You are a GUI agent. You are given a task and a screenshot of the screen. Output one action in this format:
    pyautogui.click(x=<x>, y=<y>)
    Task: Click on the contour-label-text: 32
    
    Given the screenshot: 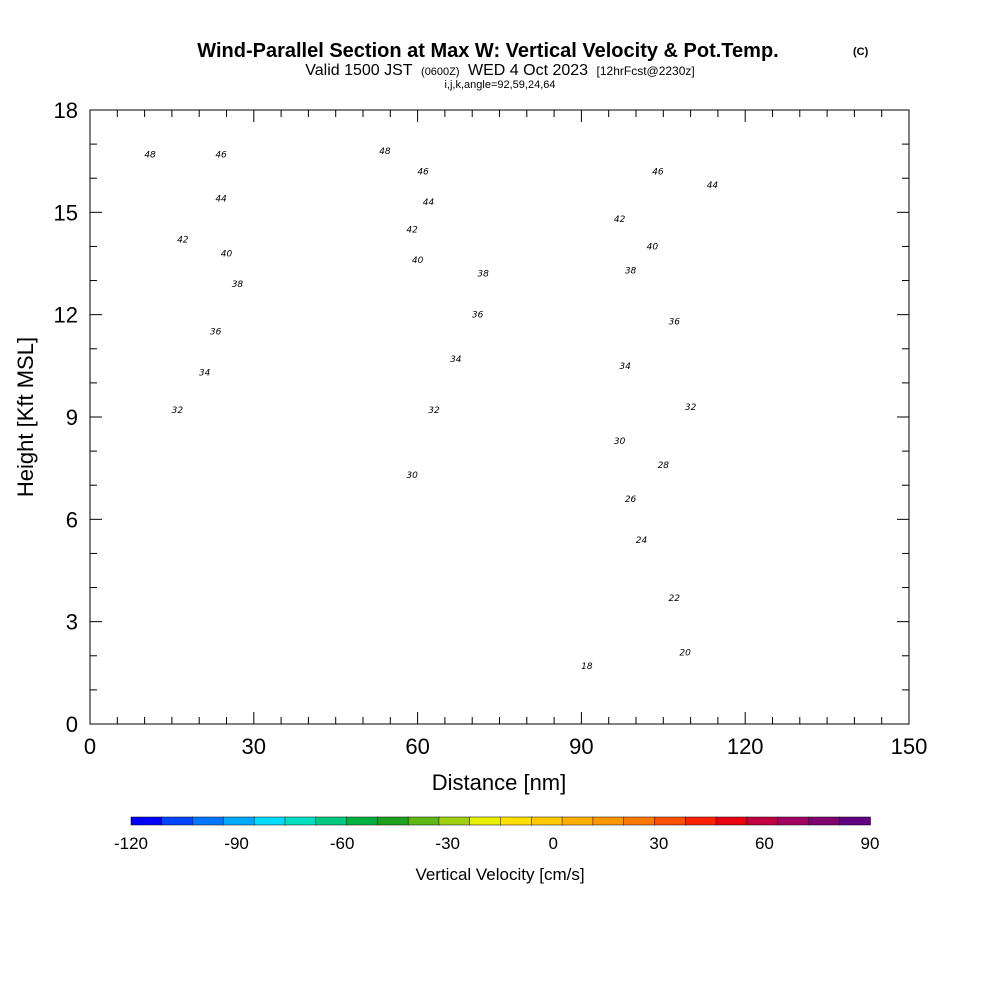 What is the action you would take?
    pyautogui.click(x=178, y=411)
    